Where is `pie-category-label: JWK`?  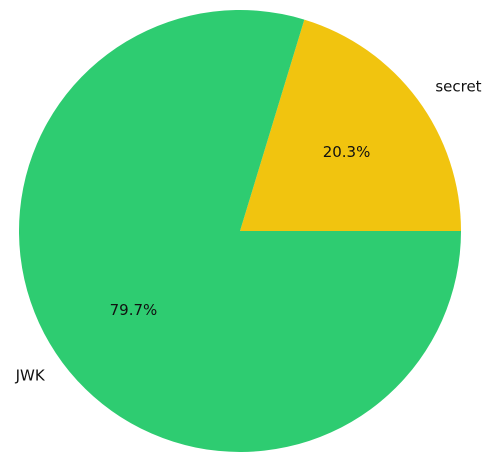
pie-category-label: JWK is located at coordinates (30, 376).